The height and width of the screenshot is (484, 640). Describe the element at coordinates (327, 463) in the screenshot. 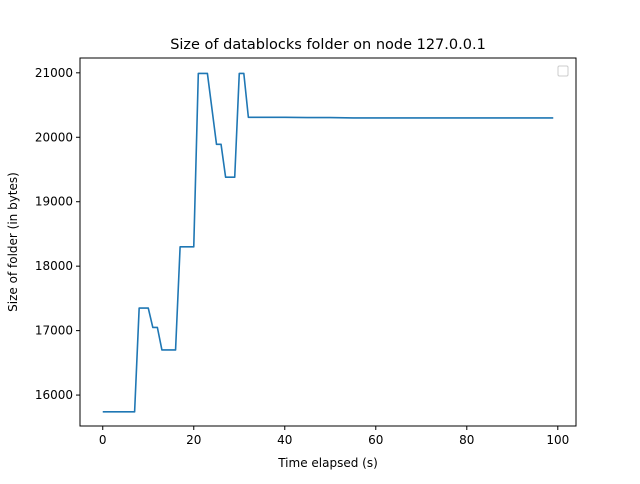

I see `x-axis-label: Time elapsed (s)` at that location.